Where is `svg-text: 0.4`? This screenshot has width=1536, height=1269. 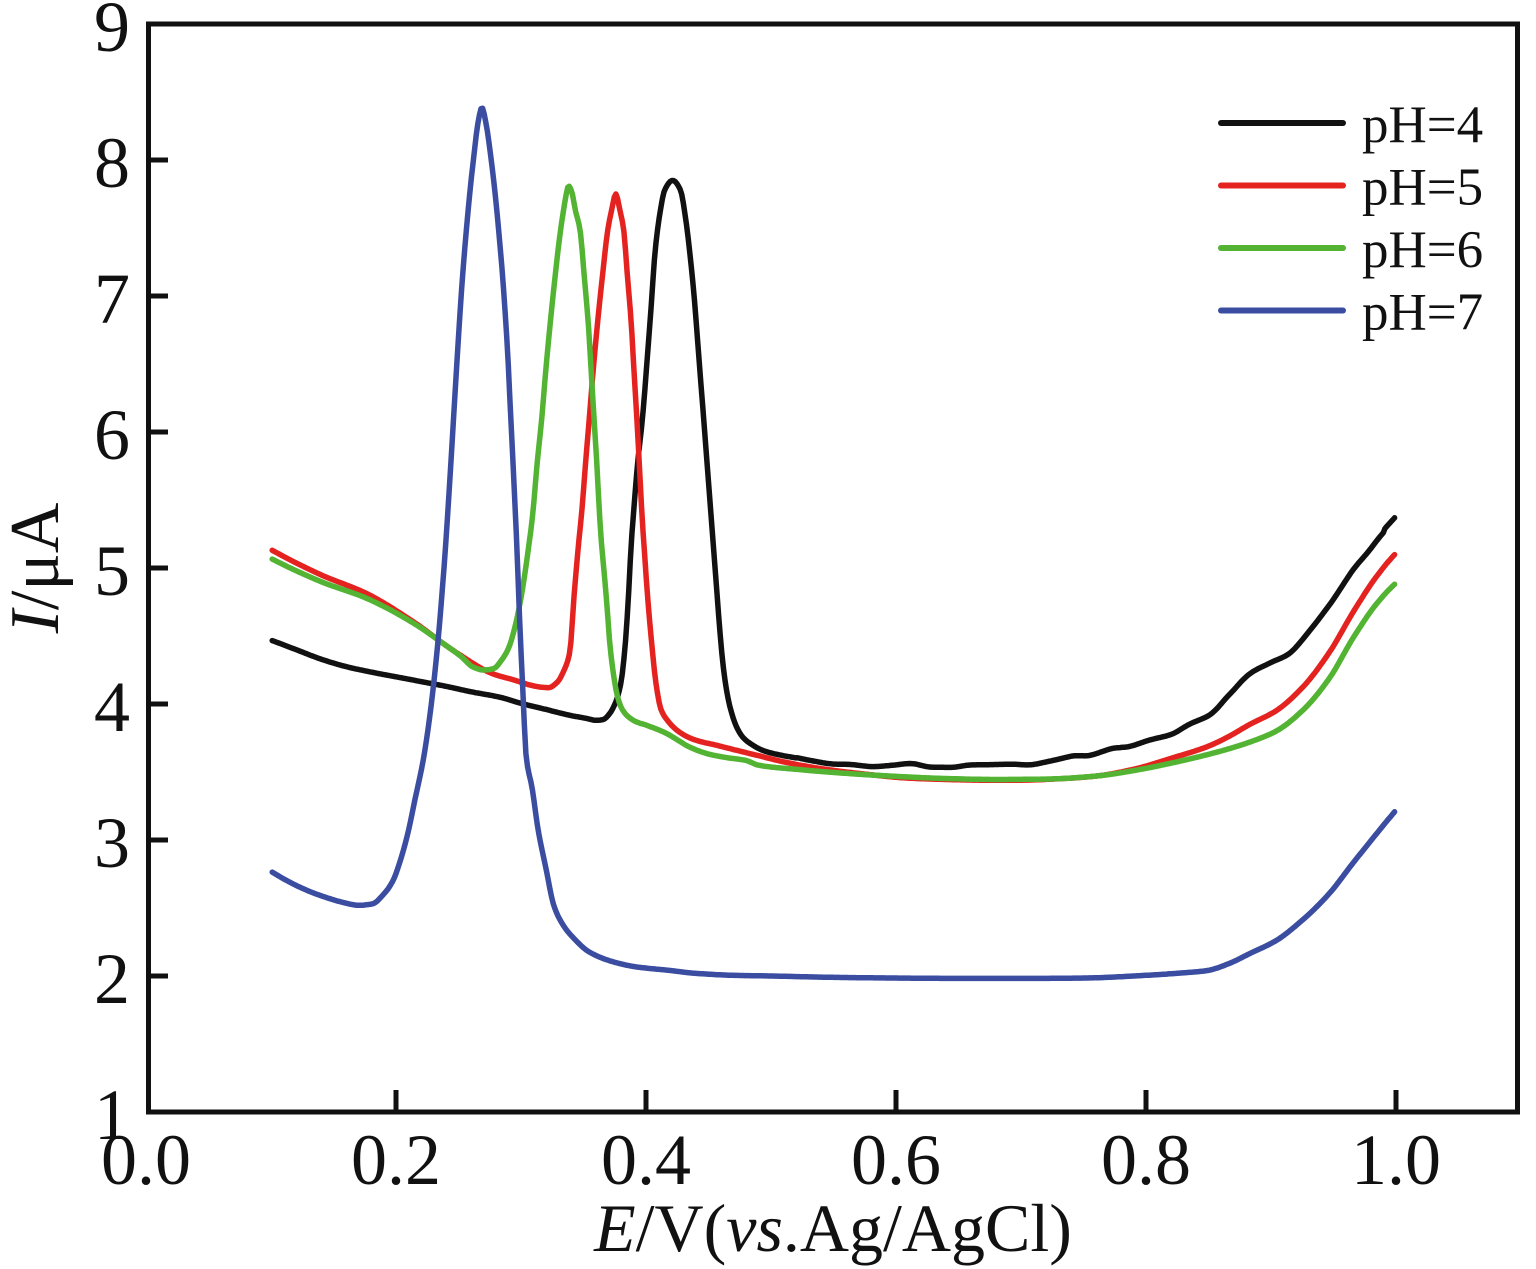
svg-text: 0.4 is located at coordinates (646, 1160).